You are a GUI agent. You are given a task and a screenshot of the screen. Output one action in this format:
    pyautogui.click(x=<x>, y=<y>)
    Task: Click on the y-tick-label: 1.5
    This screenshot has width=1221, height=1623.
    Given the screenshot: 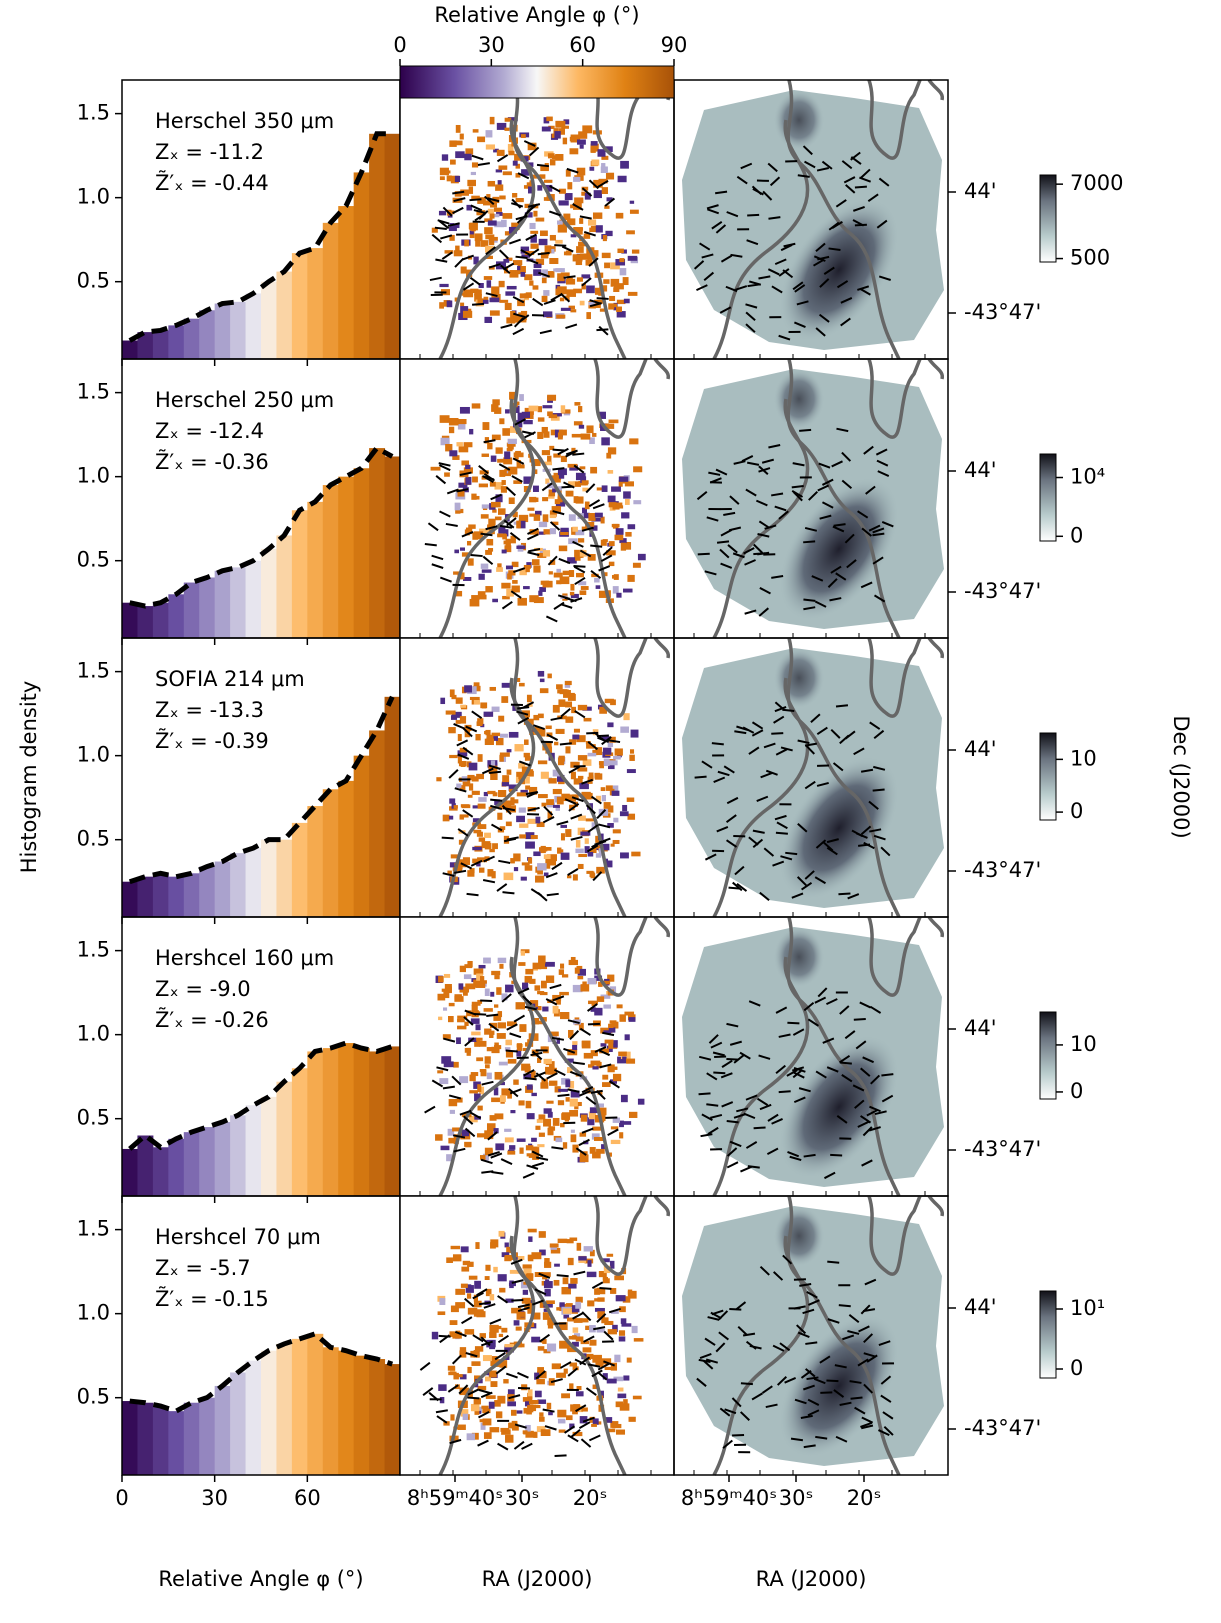 What is the action you would take?
    pyautogui.click(x=93, y=392)
    